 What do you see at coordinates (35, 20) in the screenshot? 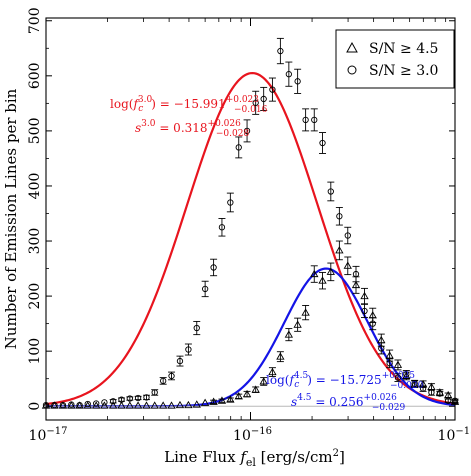
I see `y-tick-label: 700` at bounding box center [35, 20].